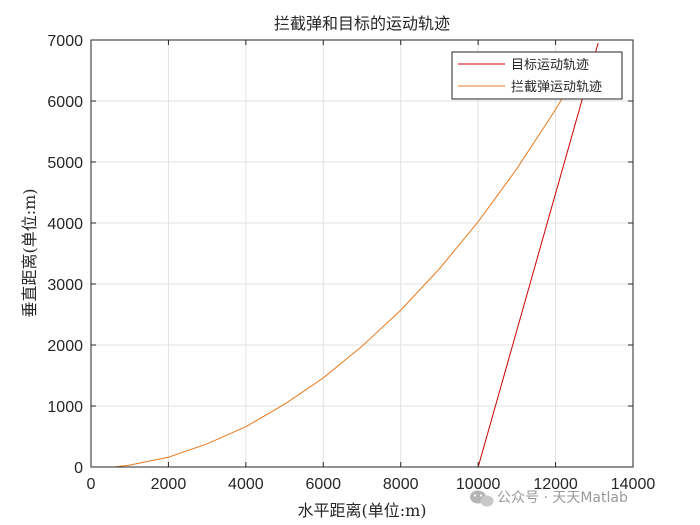  I want to click on legend-label-target: 目标运动轨迹, so click(550, 65).